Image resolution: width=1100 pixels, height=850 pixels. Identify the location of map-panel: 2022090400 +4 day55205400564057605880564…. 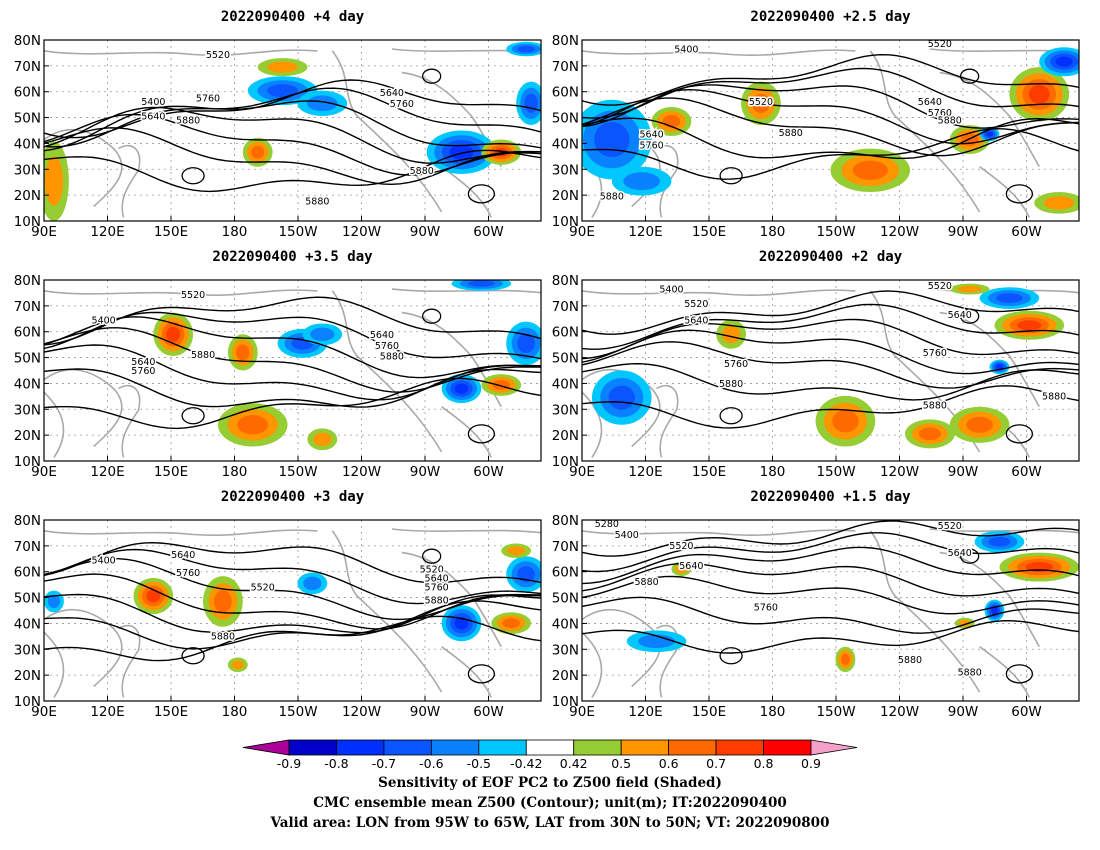
(278, 124).